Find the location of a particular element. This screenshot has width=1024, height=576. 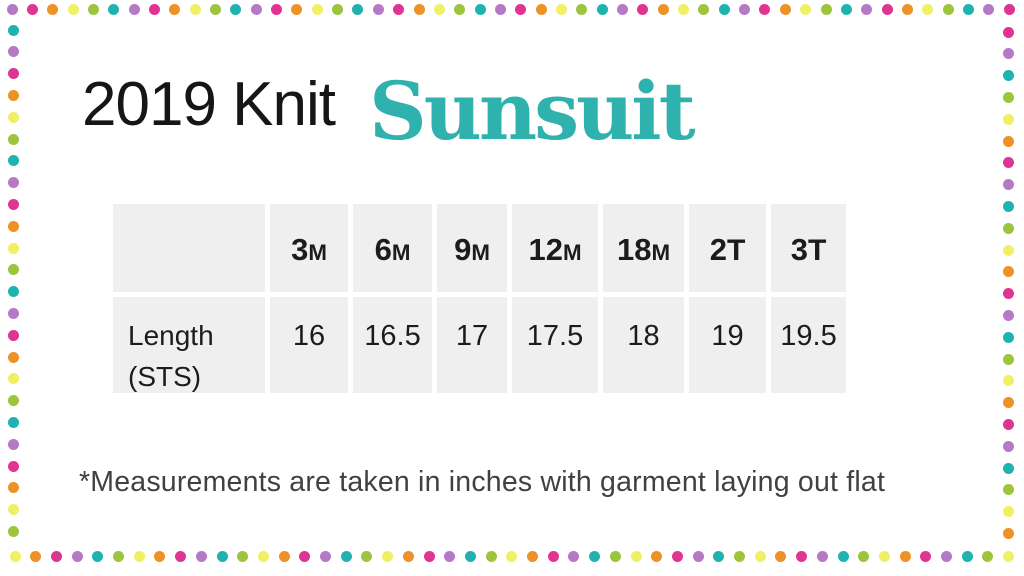

size-col-header-6m: 6M is located at coordinates (392, 248).